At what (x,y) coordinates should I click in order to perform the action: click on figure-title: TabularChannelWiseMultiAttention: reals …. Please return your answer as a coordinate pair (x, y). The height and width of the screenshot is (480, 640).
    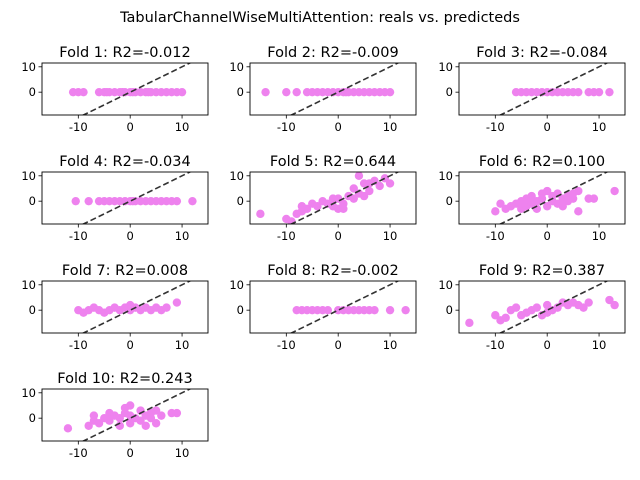
    Looking at the image, I should click on (319, 18).